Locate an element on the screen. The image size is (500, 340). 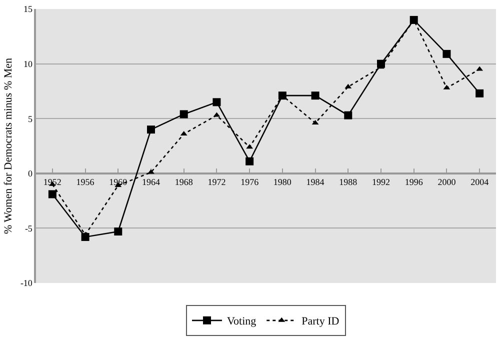
legend-label: Voting is located at coordinates (242, 322).